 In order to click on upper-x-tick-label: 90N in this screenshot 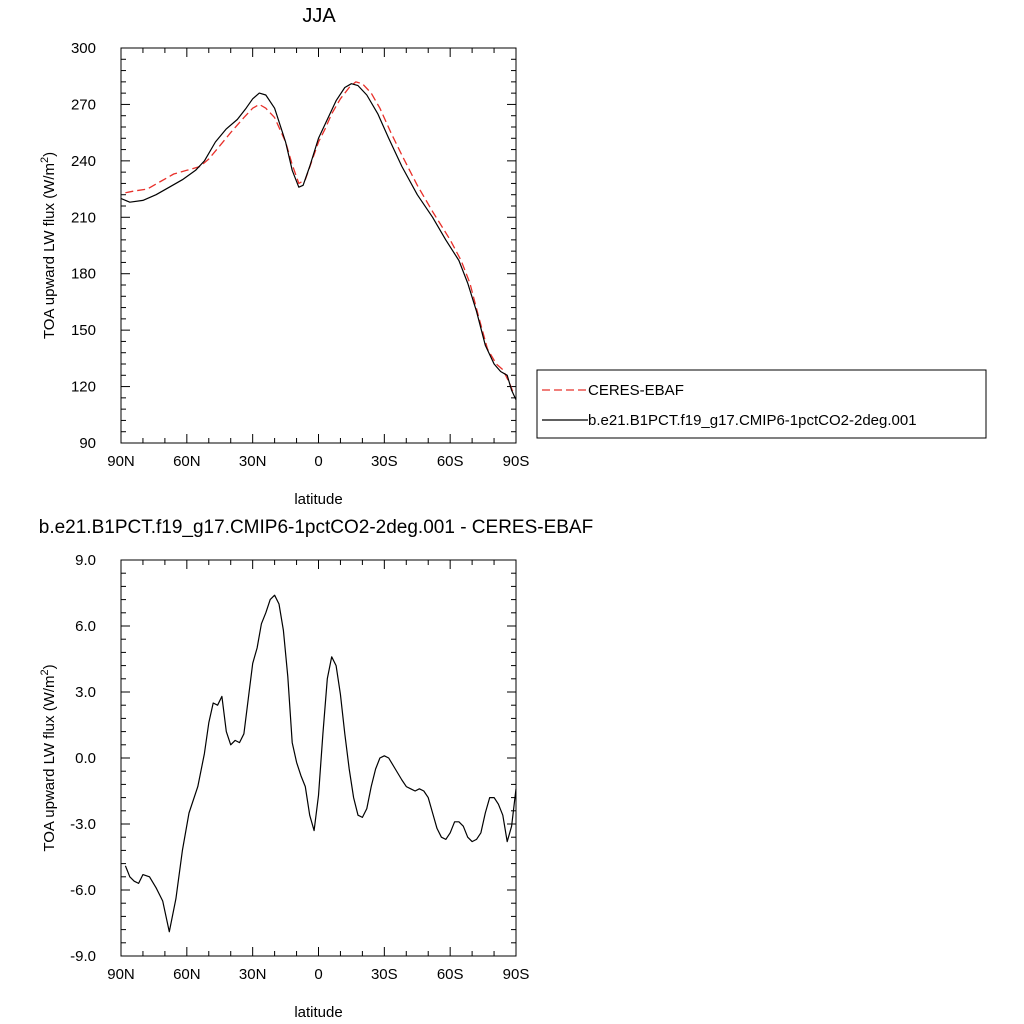, I will do `click(121, 461)`.